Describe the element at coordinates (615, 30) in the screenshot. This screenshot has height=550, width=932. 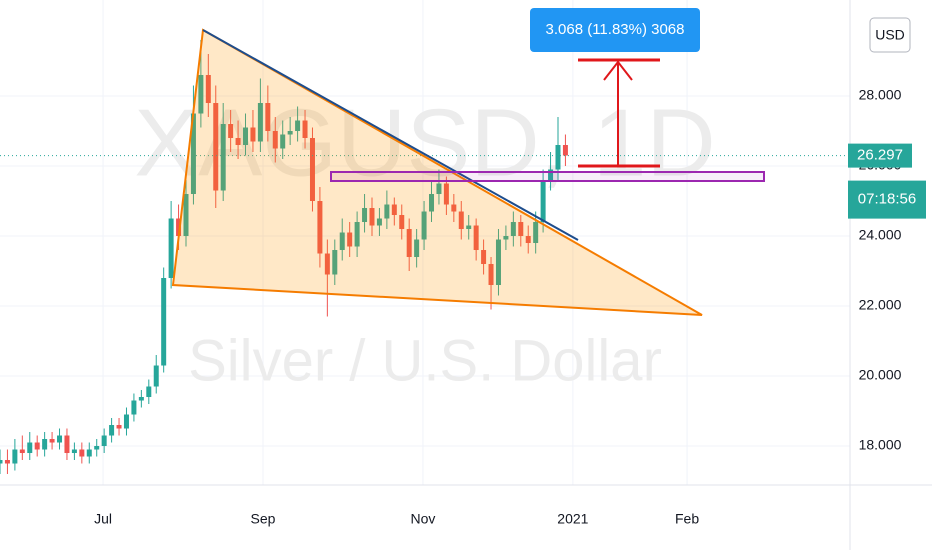
I see `measure-box` at that location.